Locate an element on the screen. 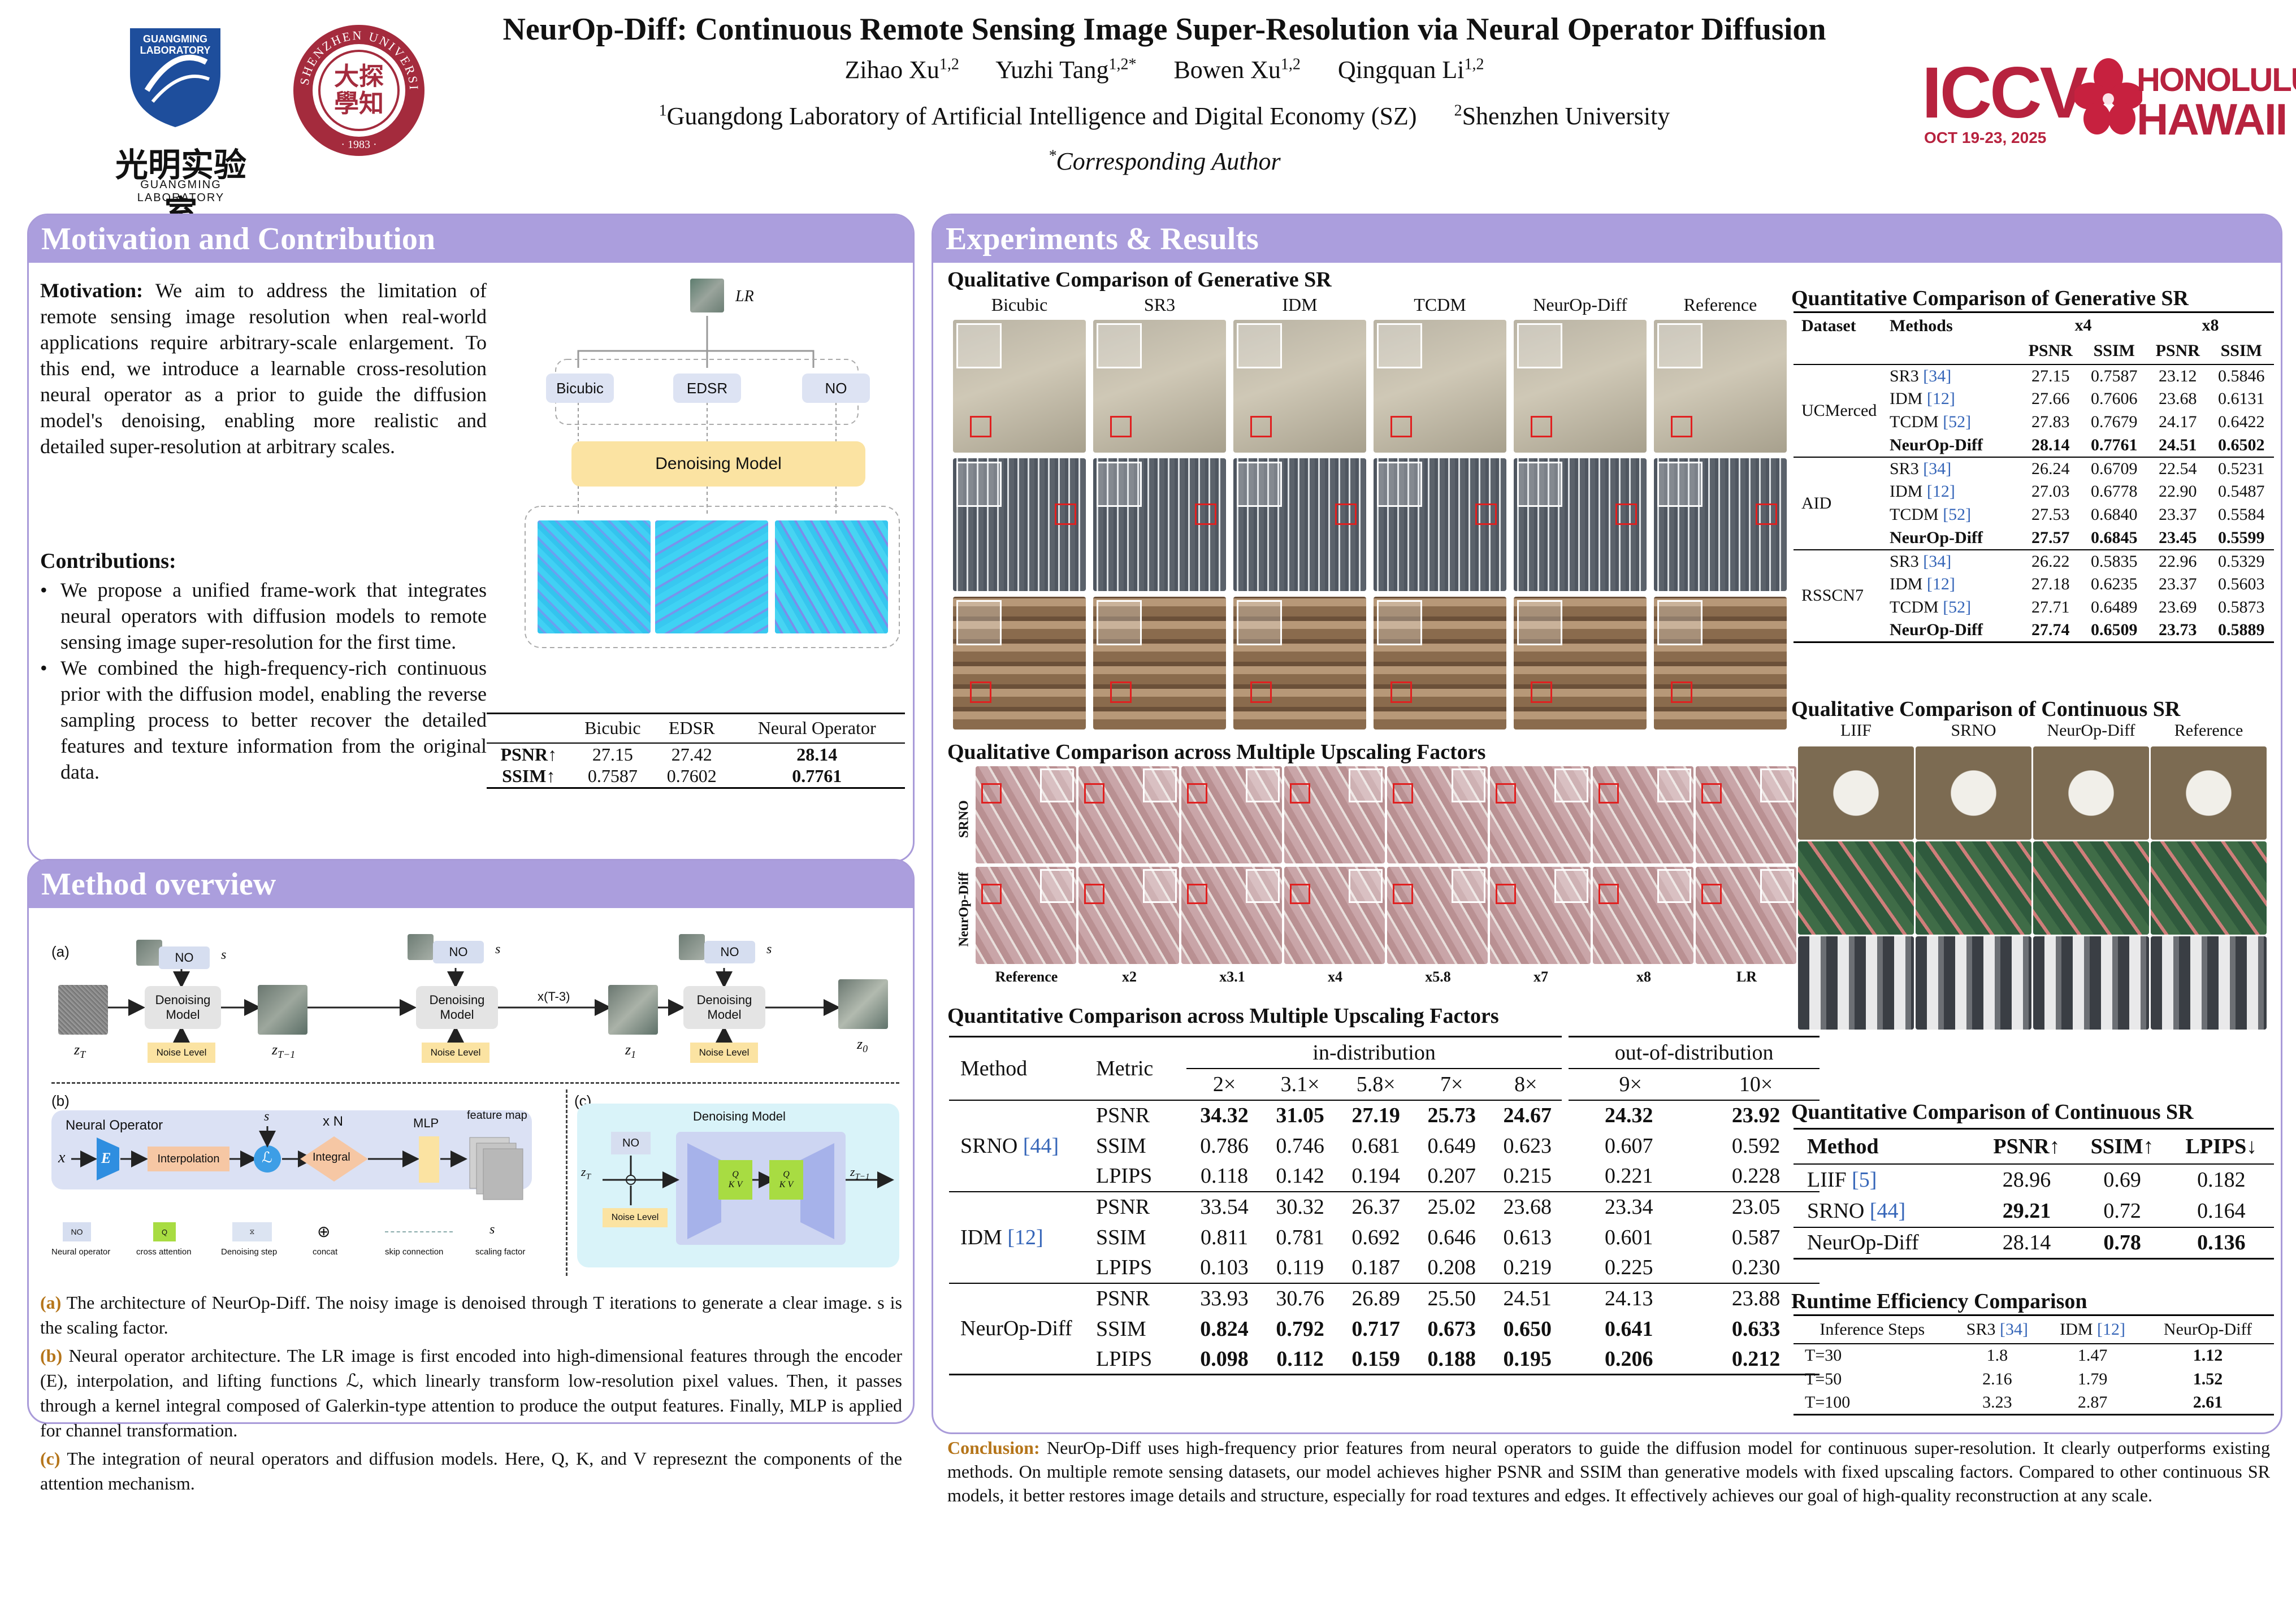 The image size is (2296, 1624). table-row: TCDM [52] 27.71 0.6489 23.69 0.5873 is located at coordinates (2077, 607).